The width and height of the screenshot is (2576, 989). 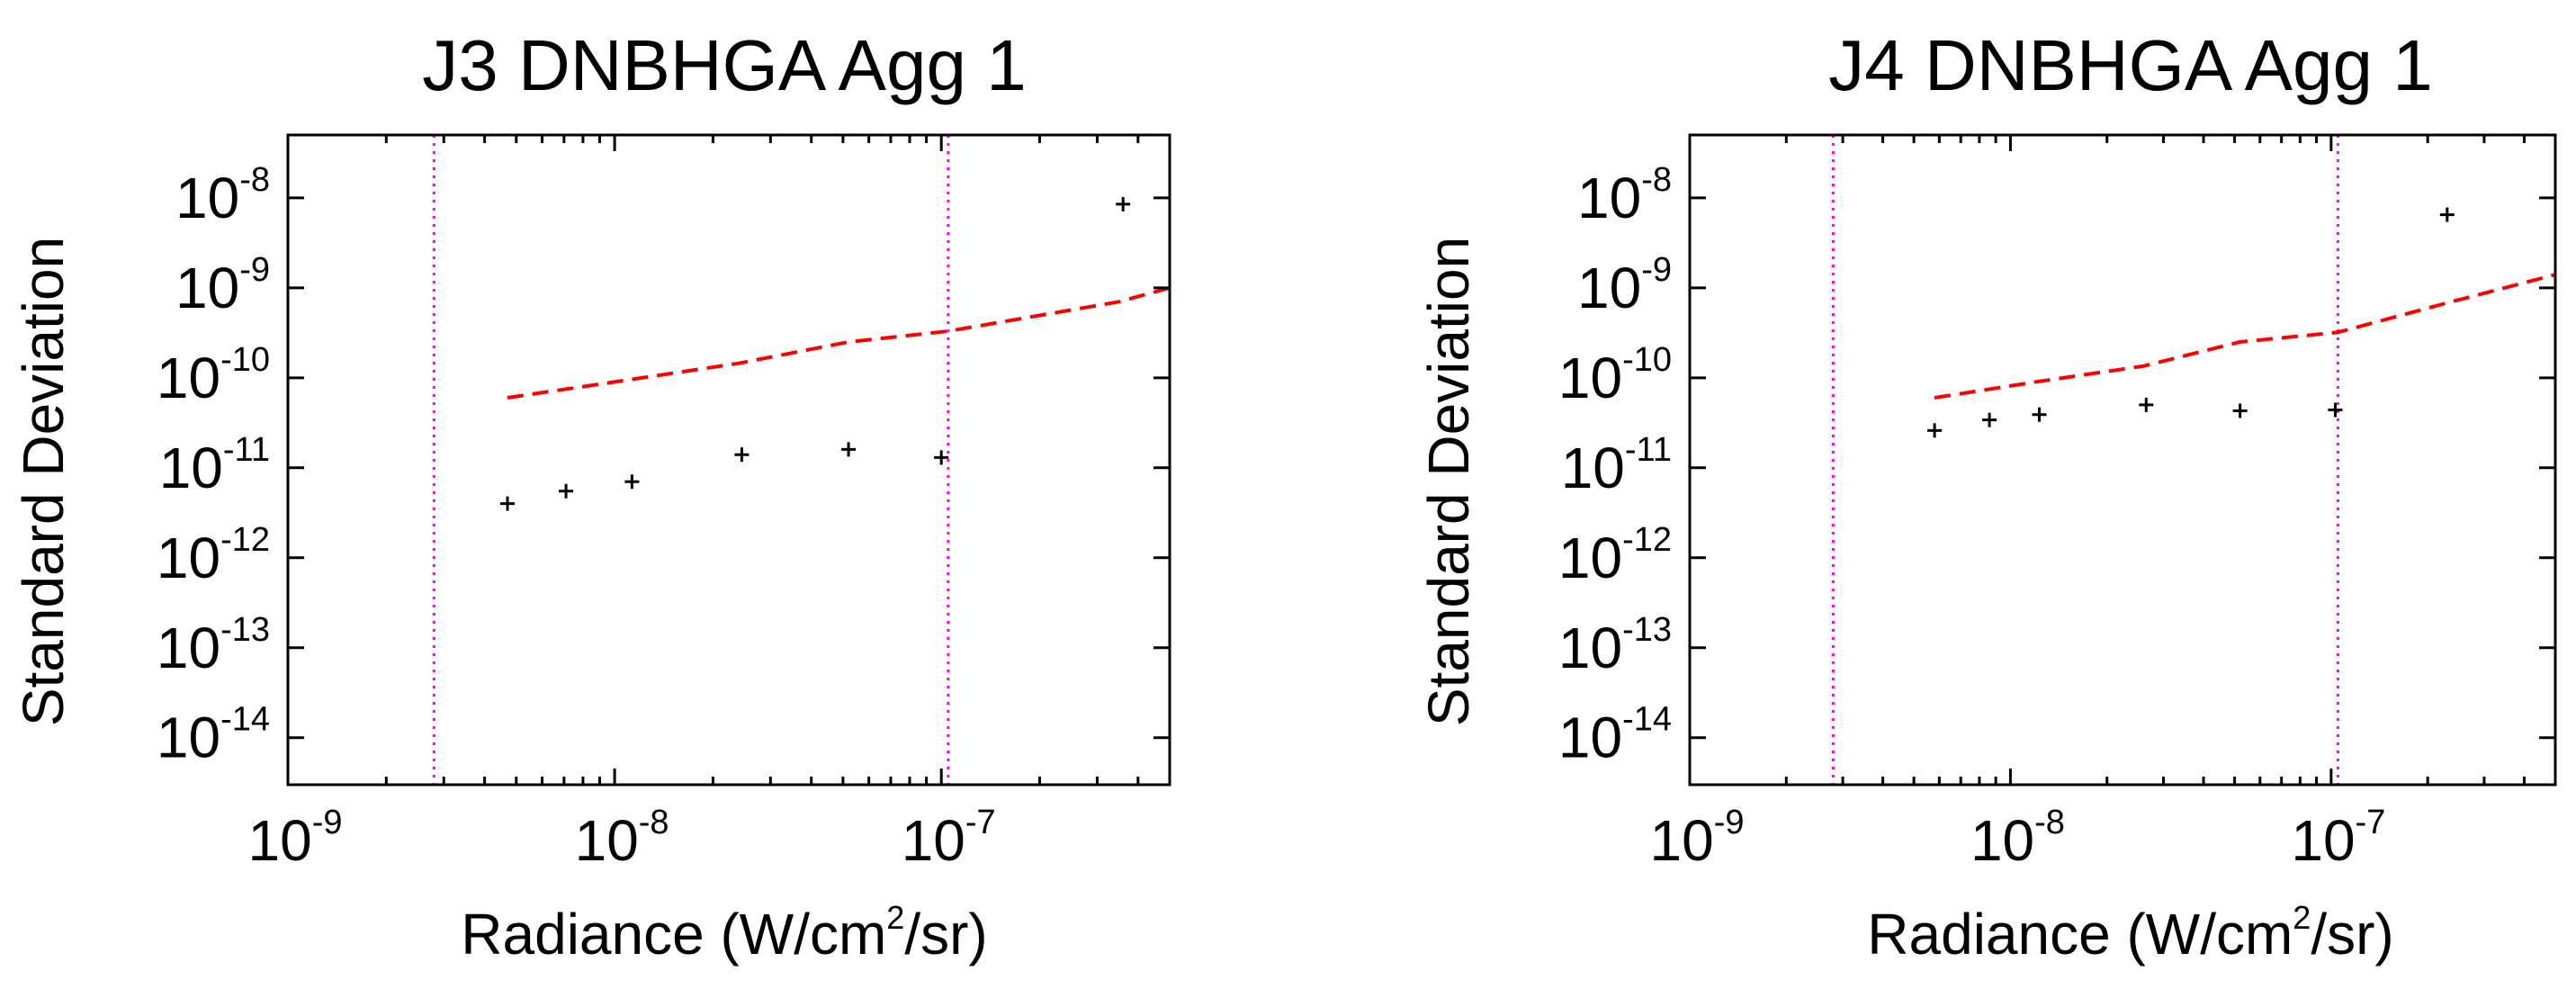 What do you see at coordinates (724, 65) in the screenshot?
I see `chart-title: J3 DNBHGA Agg 1` at bounding box center [724, 65].